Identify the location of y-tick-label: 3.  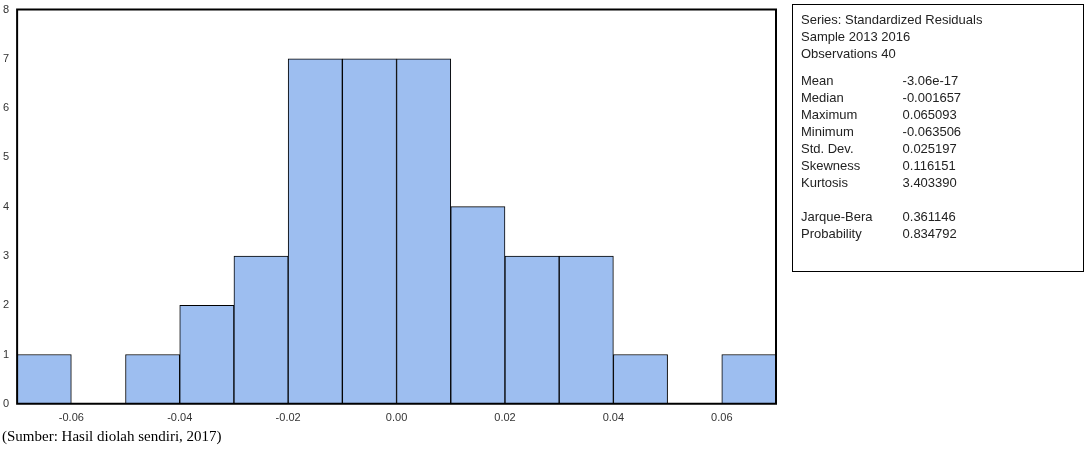
(6, 255).